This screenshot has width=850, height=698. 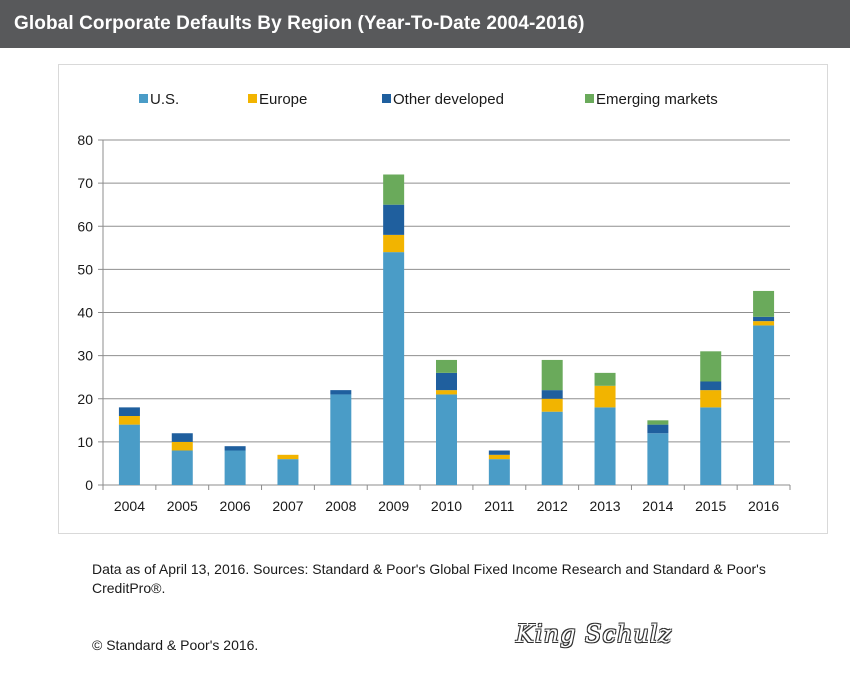 What do you see at coordinates (499, 452) in the screenshot?
I see `bar-2011-other-developed` at bounding box center [499, 452].